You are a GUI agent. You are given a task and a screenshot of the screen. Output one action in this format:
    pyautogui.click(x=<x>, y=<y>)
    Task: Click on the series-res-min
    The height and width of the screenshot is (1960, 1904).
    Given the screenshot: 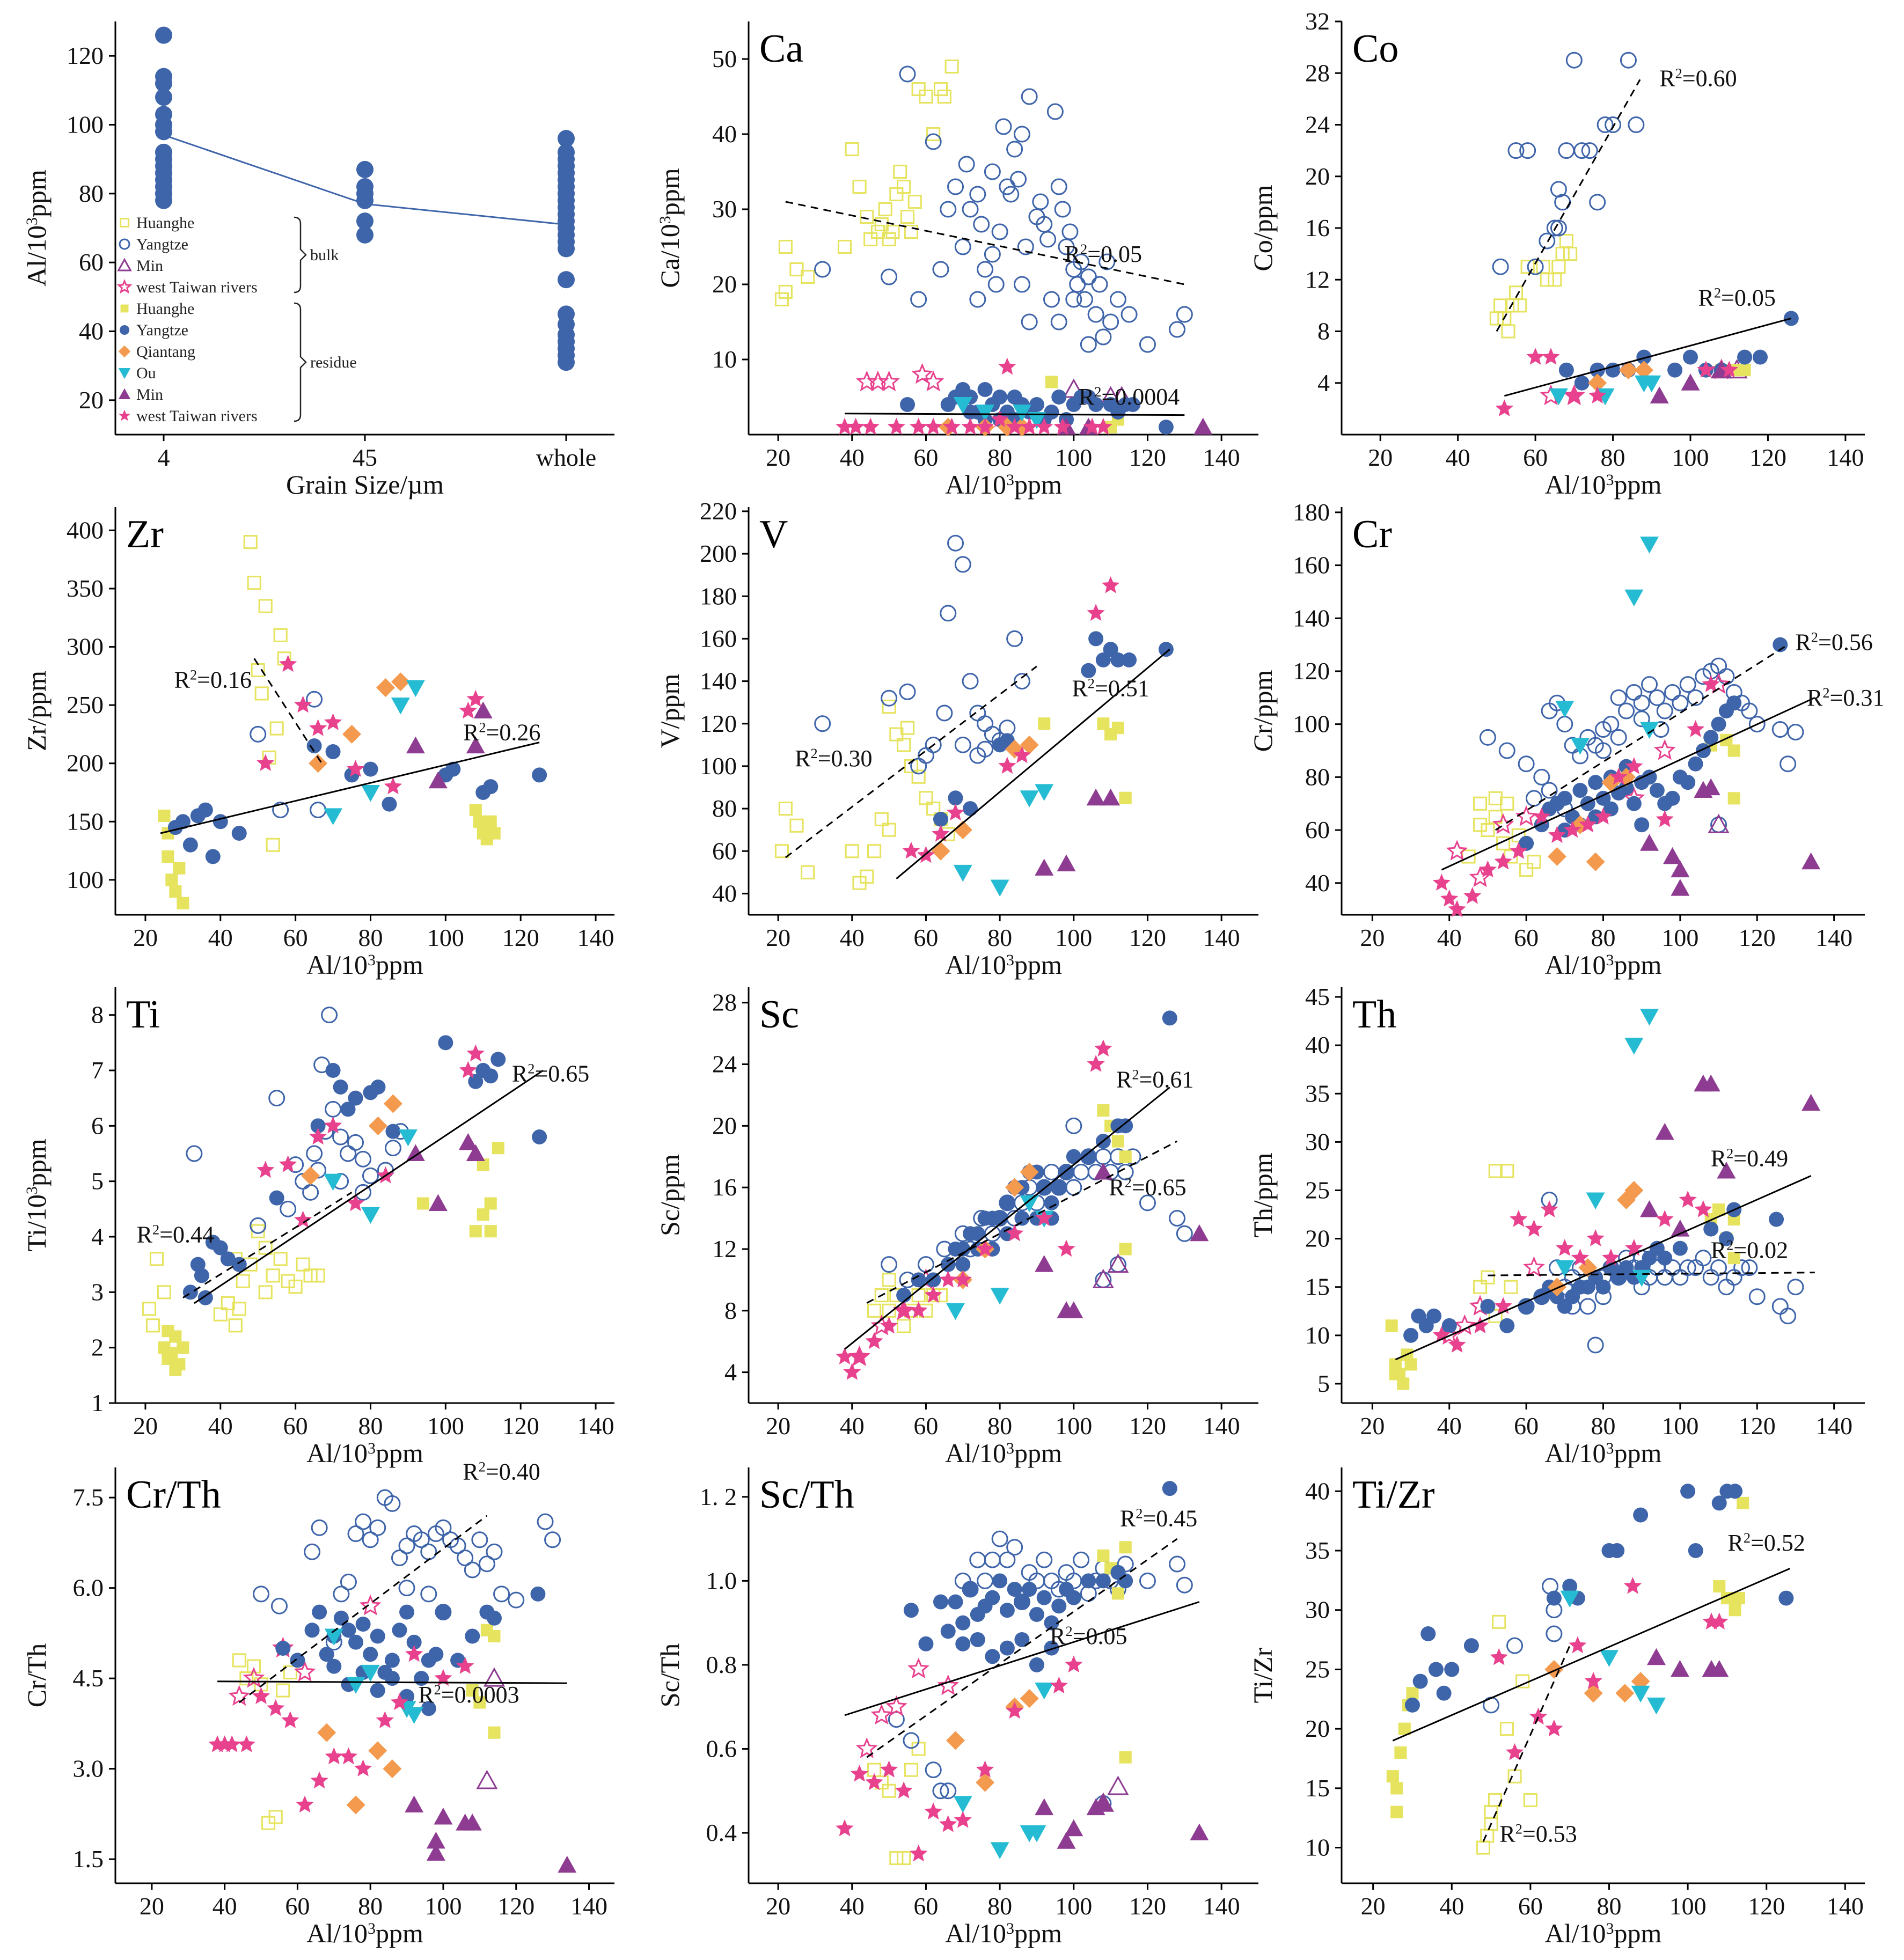 What is the action you would take?
    pyautogui.click(x=1691, y=382)
    